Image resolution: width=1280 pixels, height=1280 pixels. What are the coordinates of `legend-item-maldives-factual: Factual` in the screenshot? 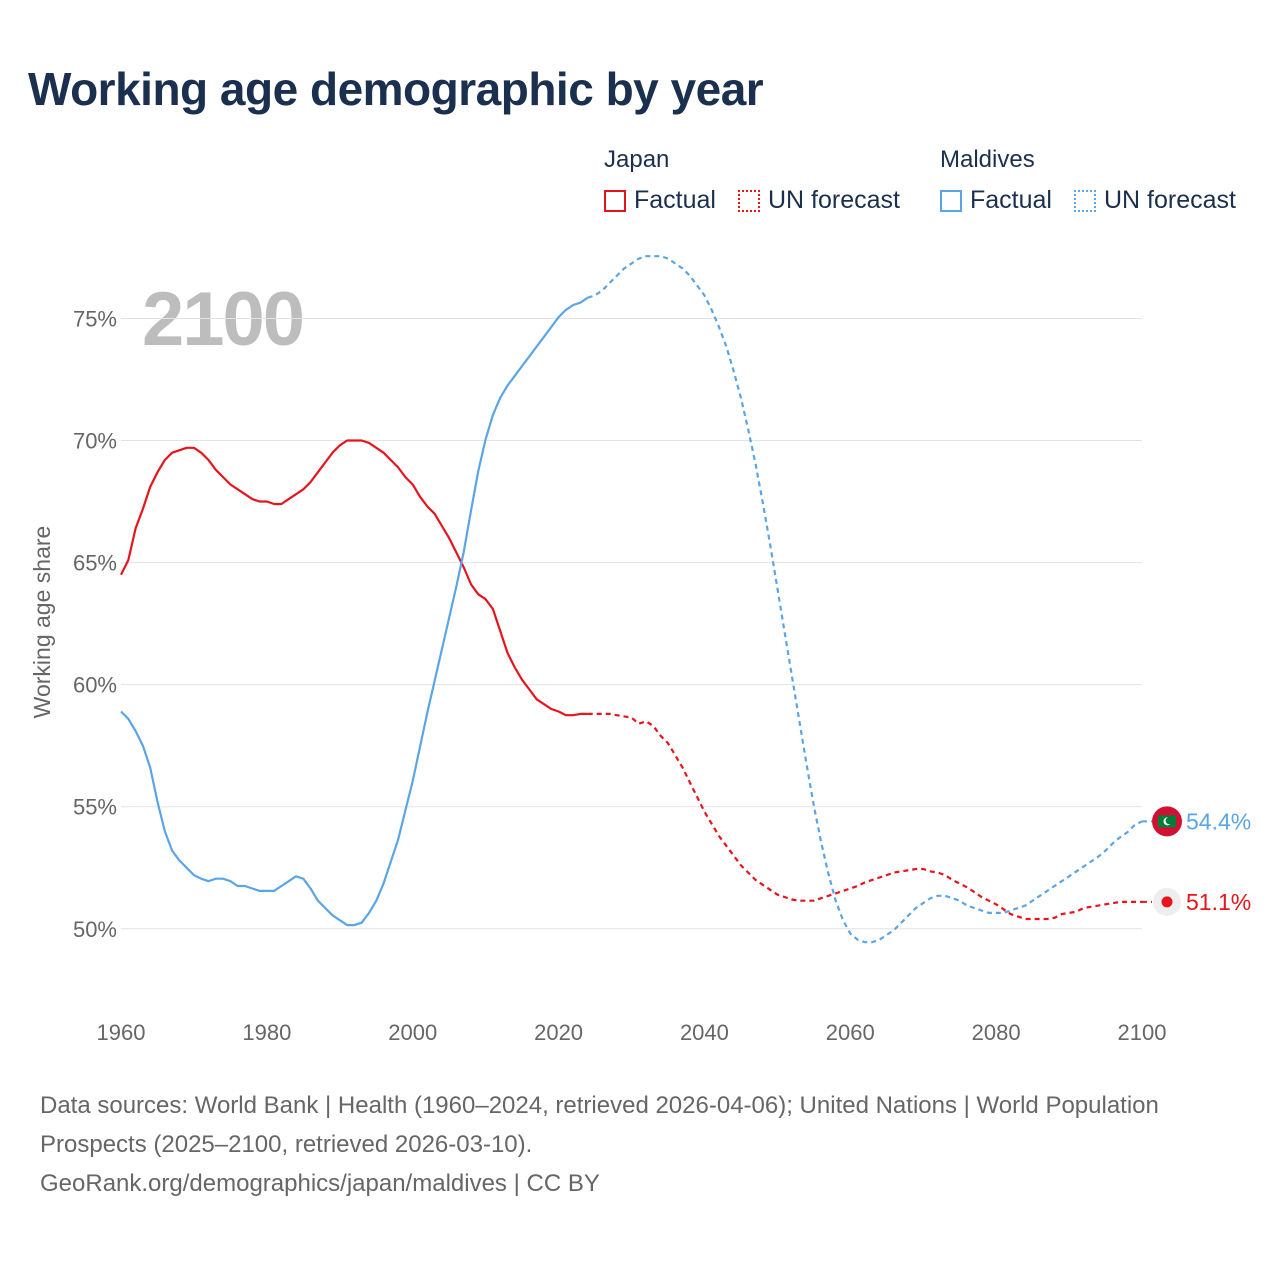 It's located at (996, 200).